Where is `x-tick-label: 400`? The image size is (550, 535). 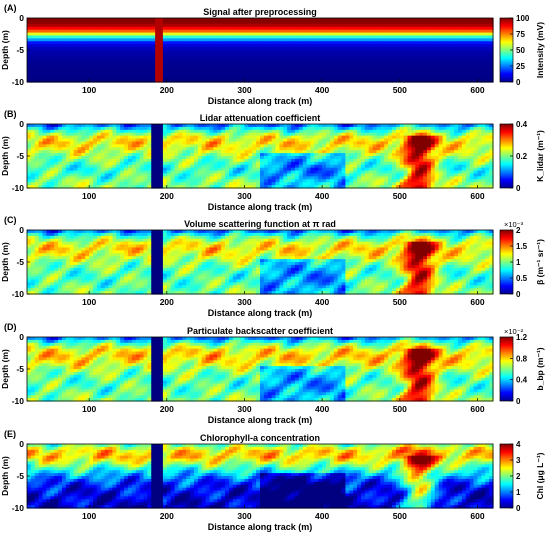 x-tick-label: 400 is located at coordinates (322, 90).